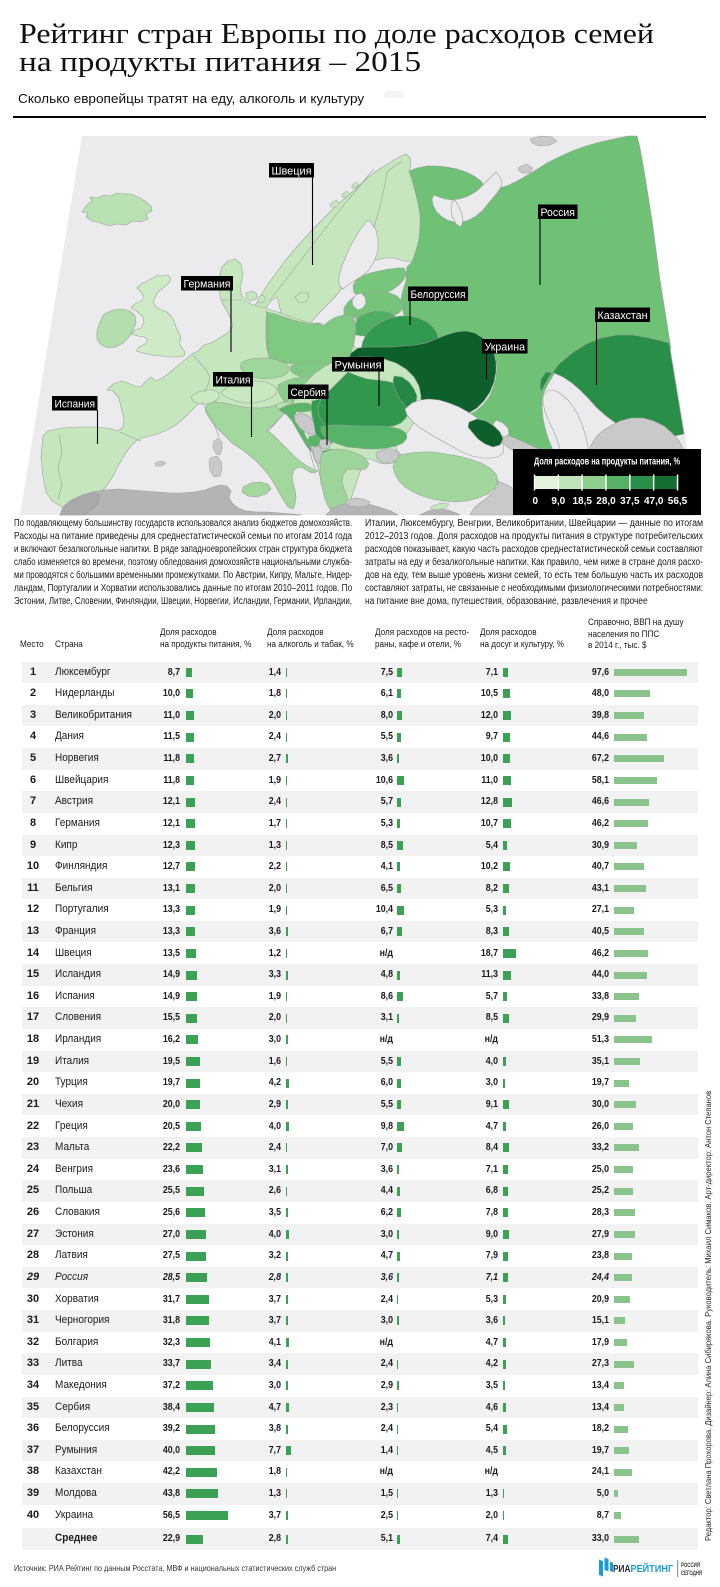 The height and width of the screenshot is (1587, 720). Describe the element at coordinates (558, 213) in the screenshot. I see `svg-text: Россия` at that location.